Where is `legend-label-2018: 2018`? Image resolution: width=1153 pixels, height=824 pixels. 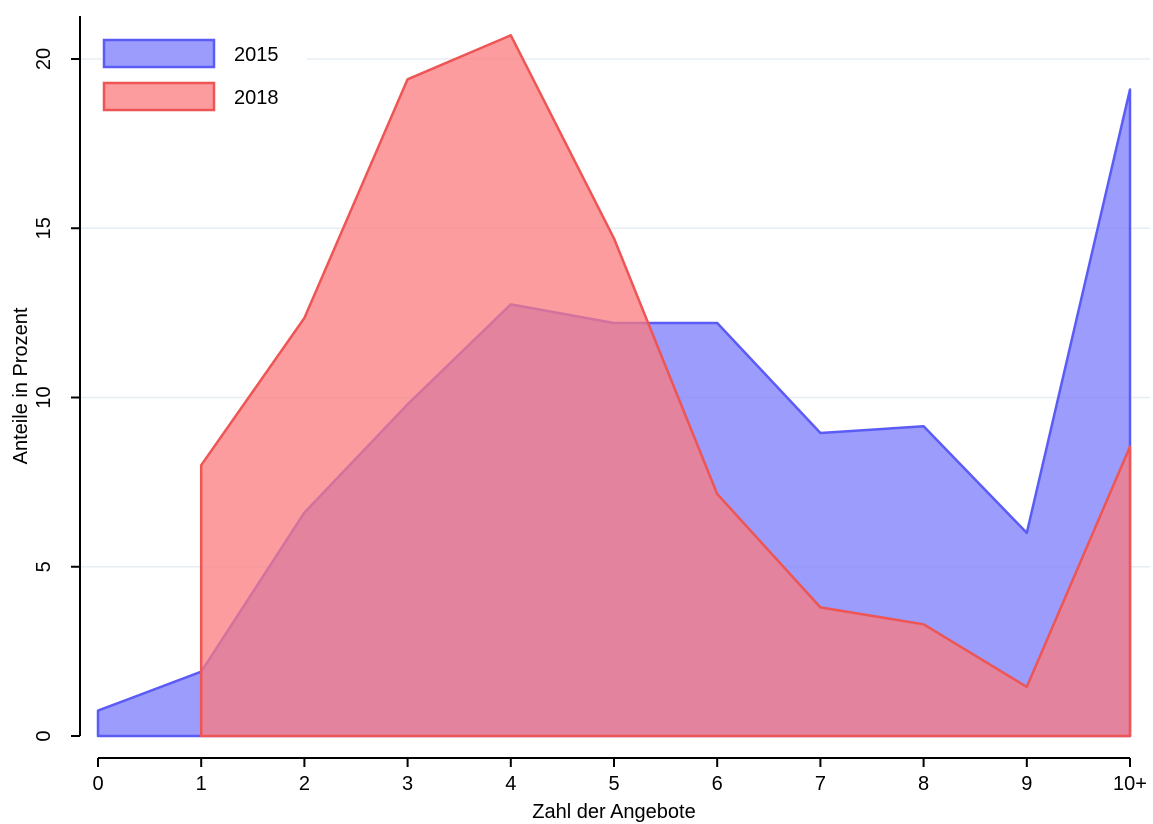 legend-label-2018: 2018 is located at coordinates (256, 98).